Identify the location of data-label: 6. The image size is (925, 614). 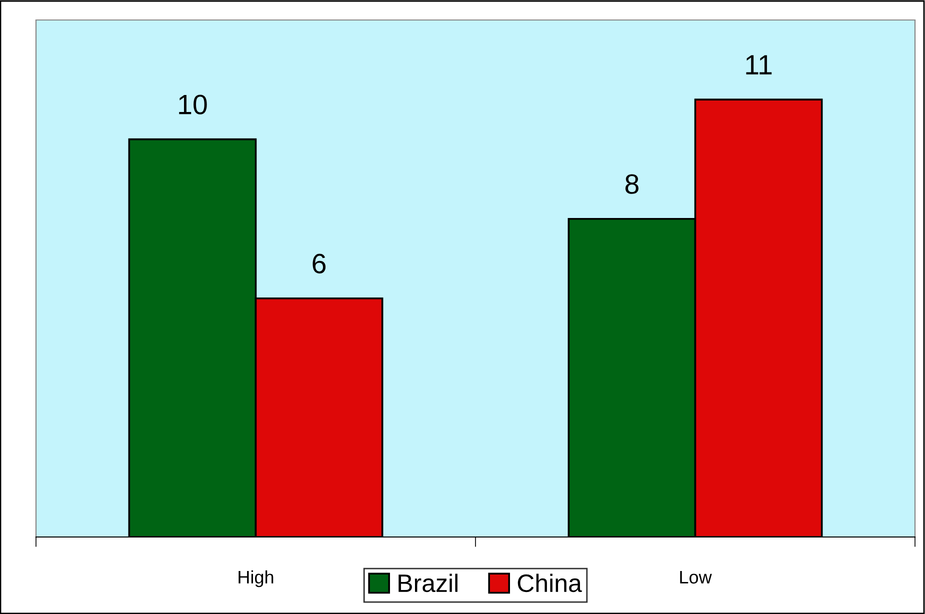
(319, 264).